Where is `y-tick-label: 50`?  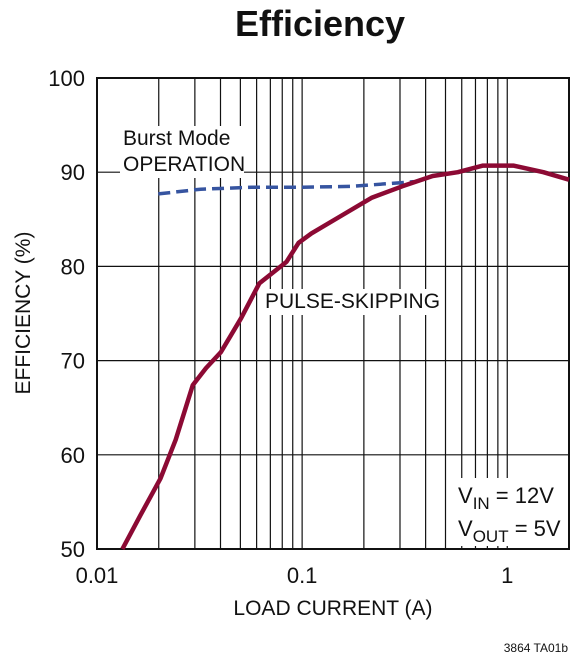
y-tick-label: 50 is located at coordinates (73, 549).